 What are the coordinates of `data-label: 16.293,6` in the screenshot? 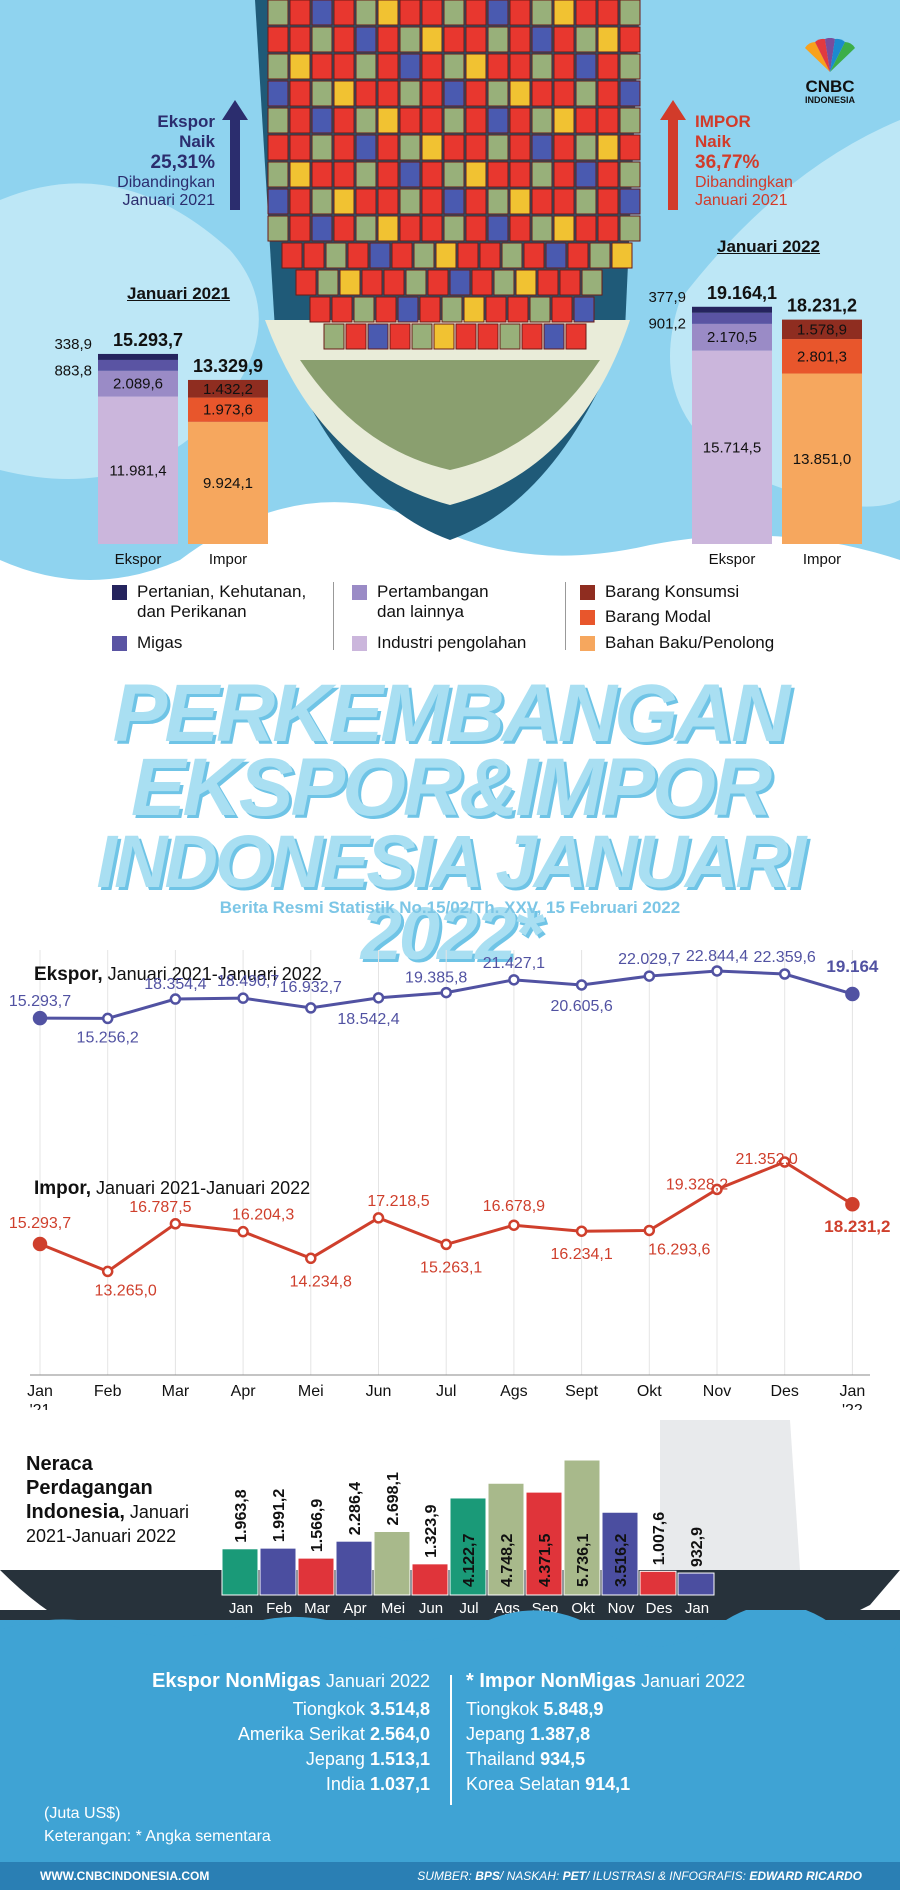 It's located at (679, 1249).